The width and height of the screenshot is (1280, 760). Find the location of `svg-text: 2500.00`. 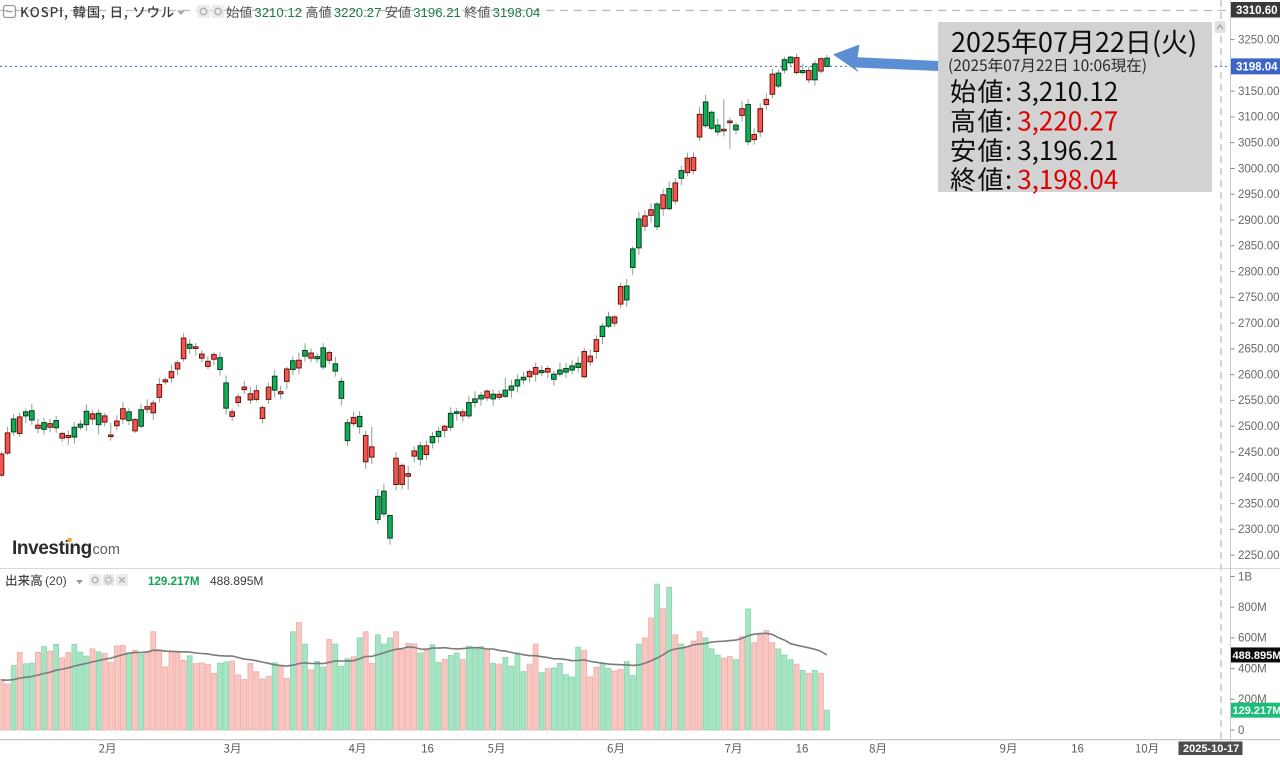

svg-text: 2500.00 is located at coordinates (1259, 427).